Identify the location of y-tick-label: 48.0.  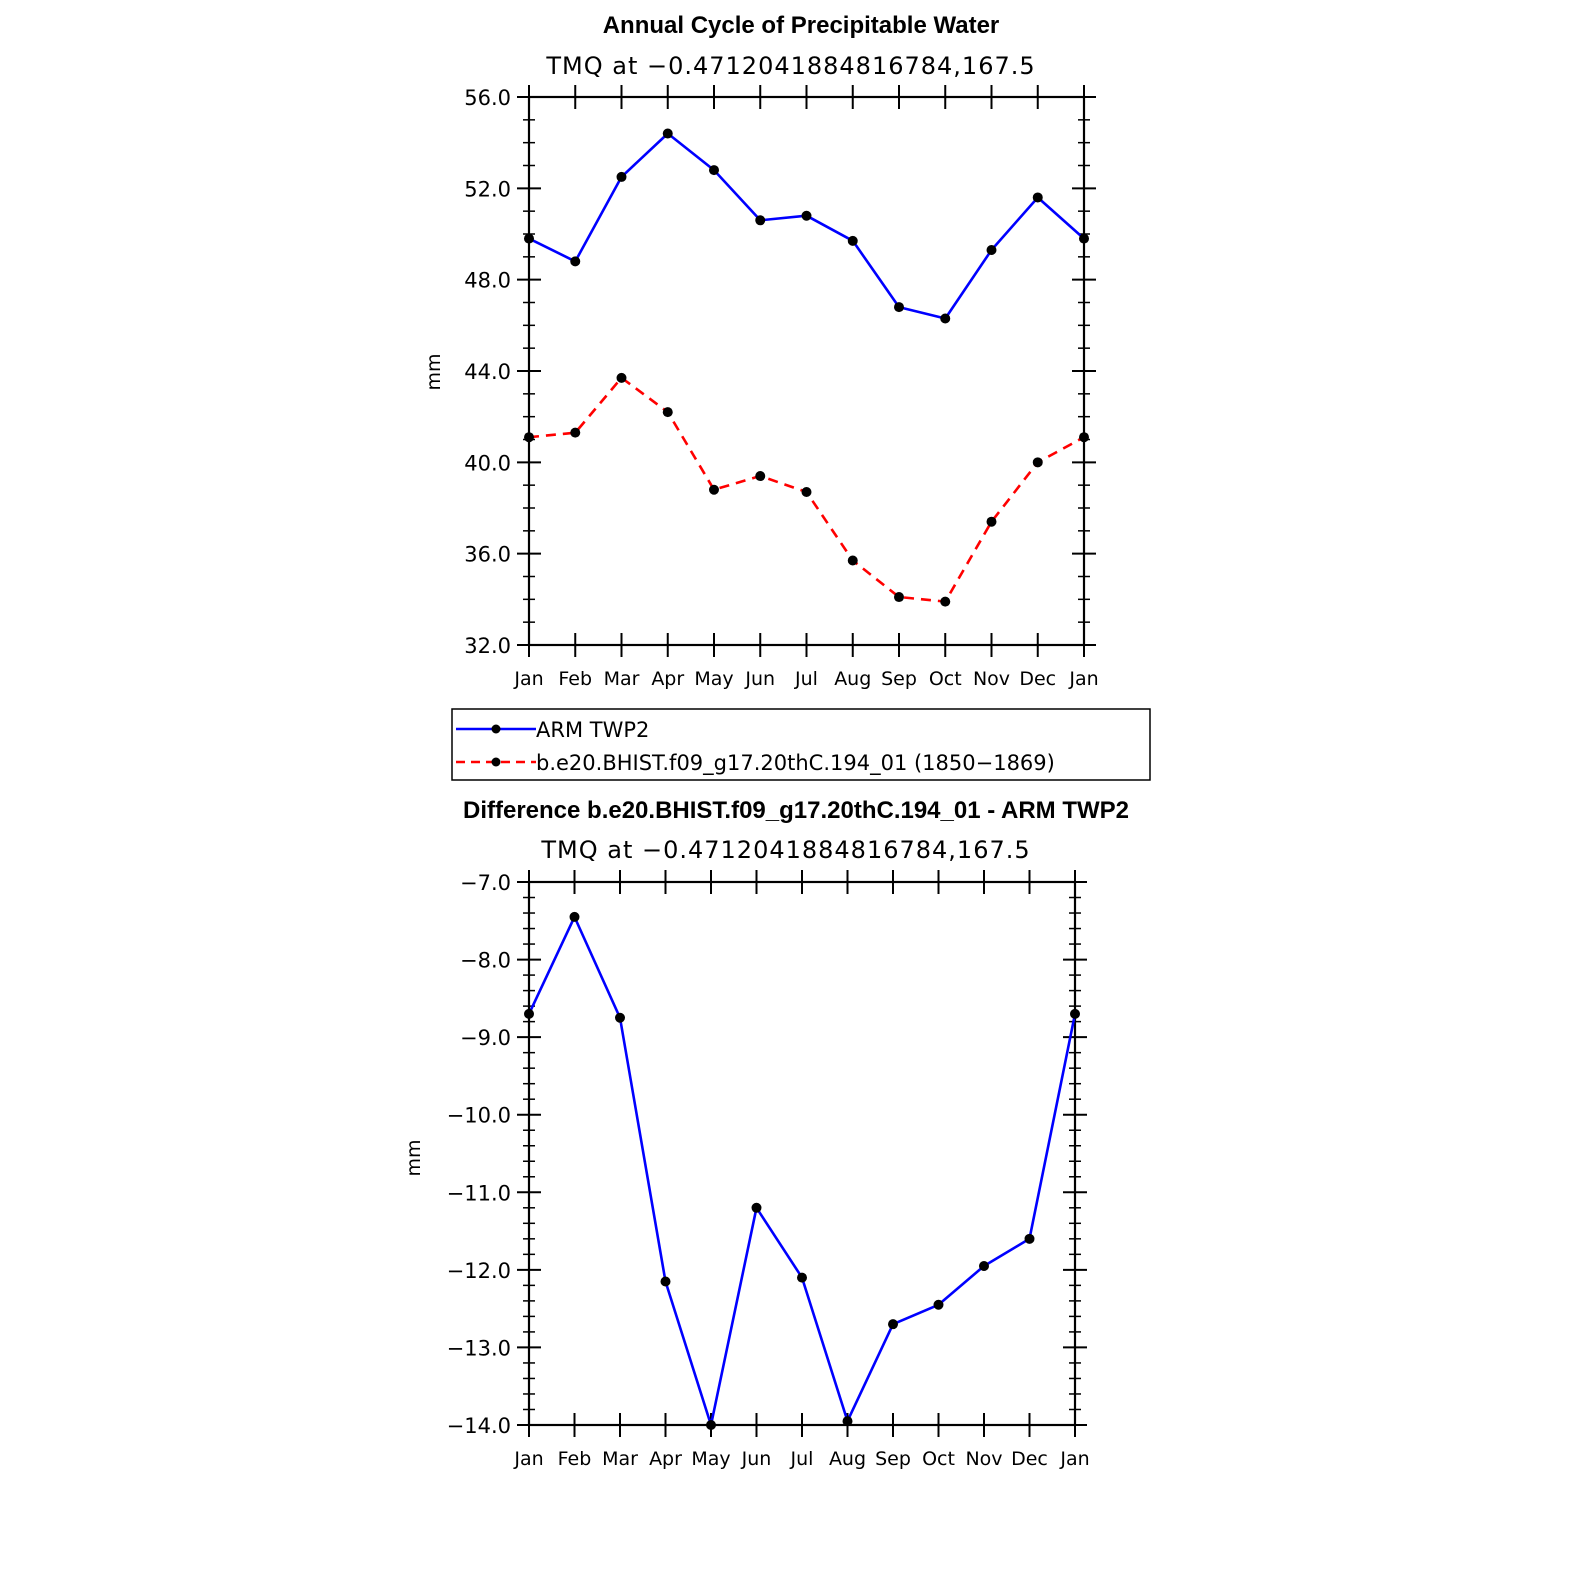
(487, 281).